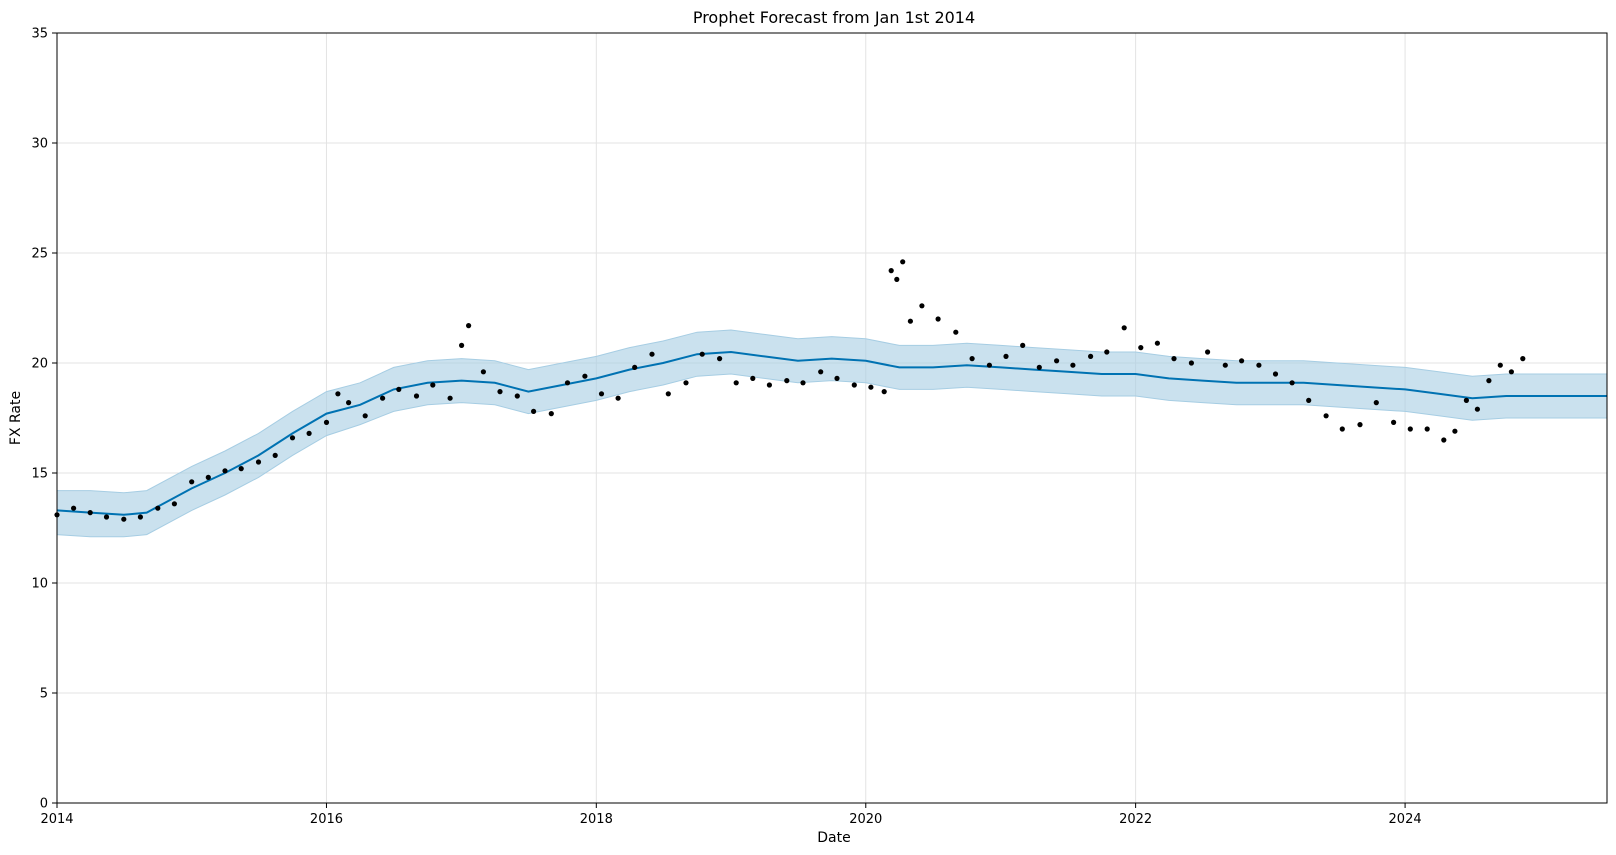 The width and height of the screenshot is (1616, 855). What do you see at coordinates (865, 819) in the screenshot?
I see `x-tick-label: 2020` at bounding box center [865, 819].